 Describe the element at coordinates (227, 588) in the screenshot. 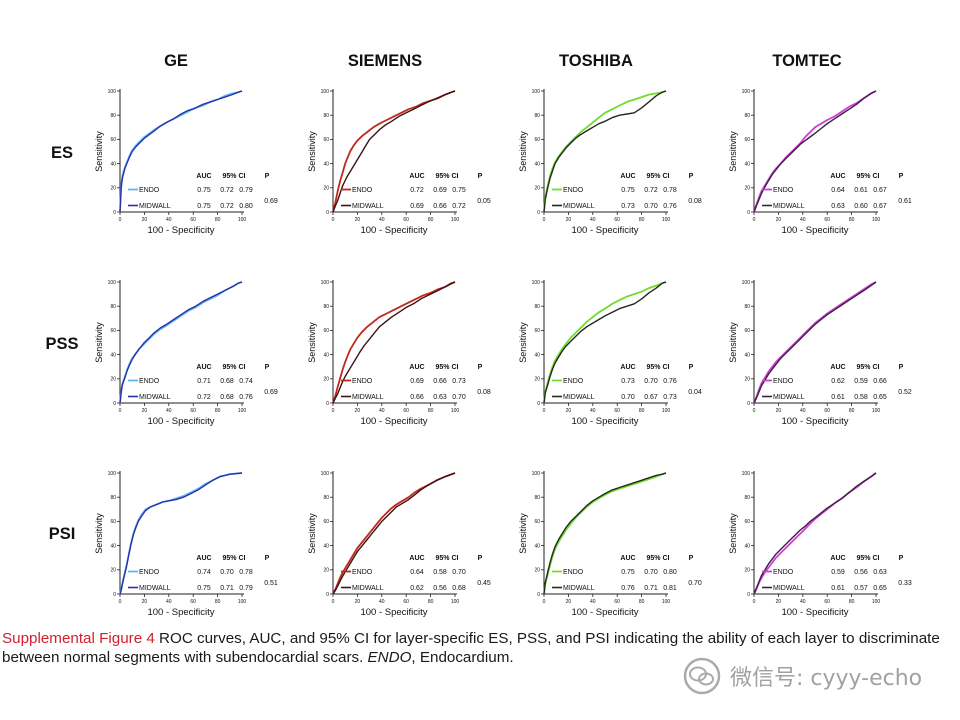

I see `ci-low-midwall: 0.71` at that location.